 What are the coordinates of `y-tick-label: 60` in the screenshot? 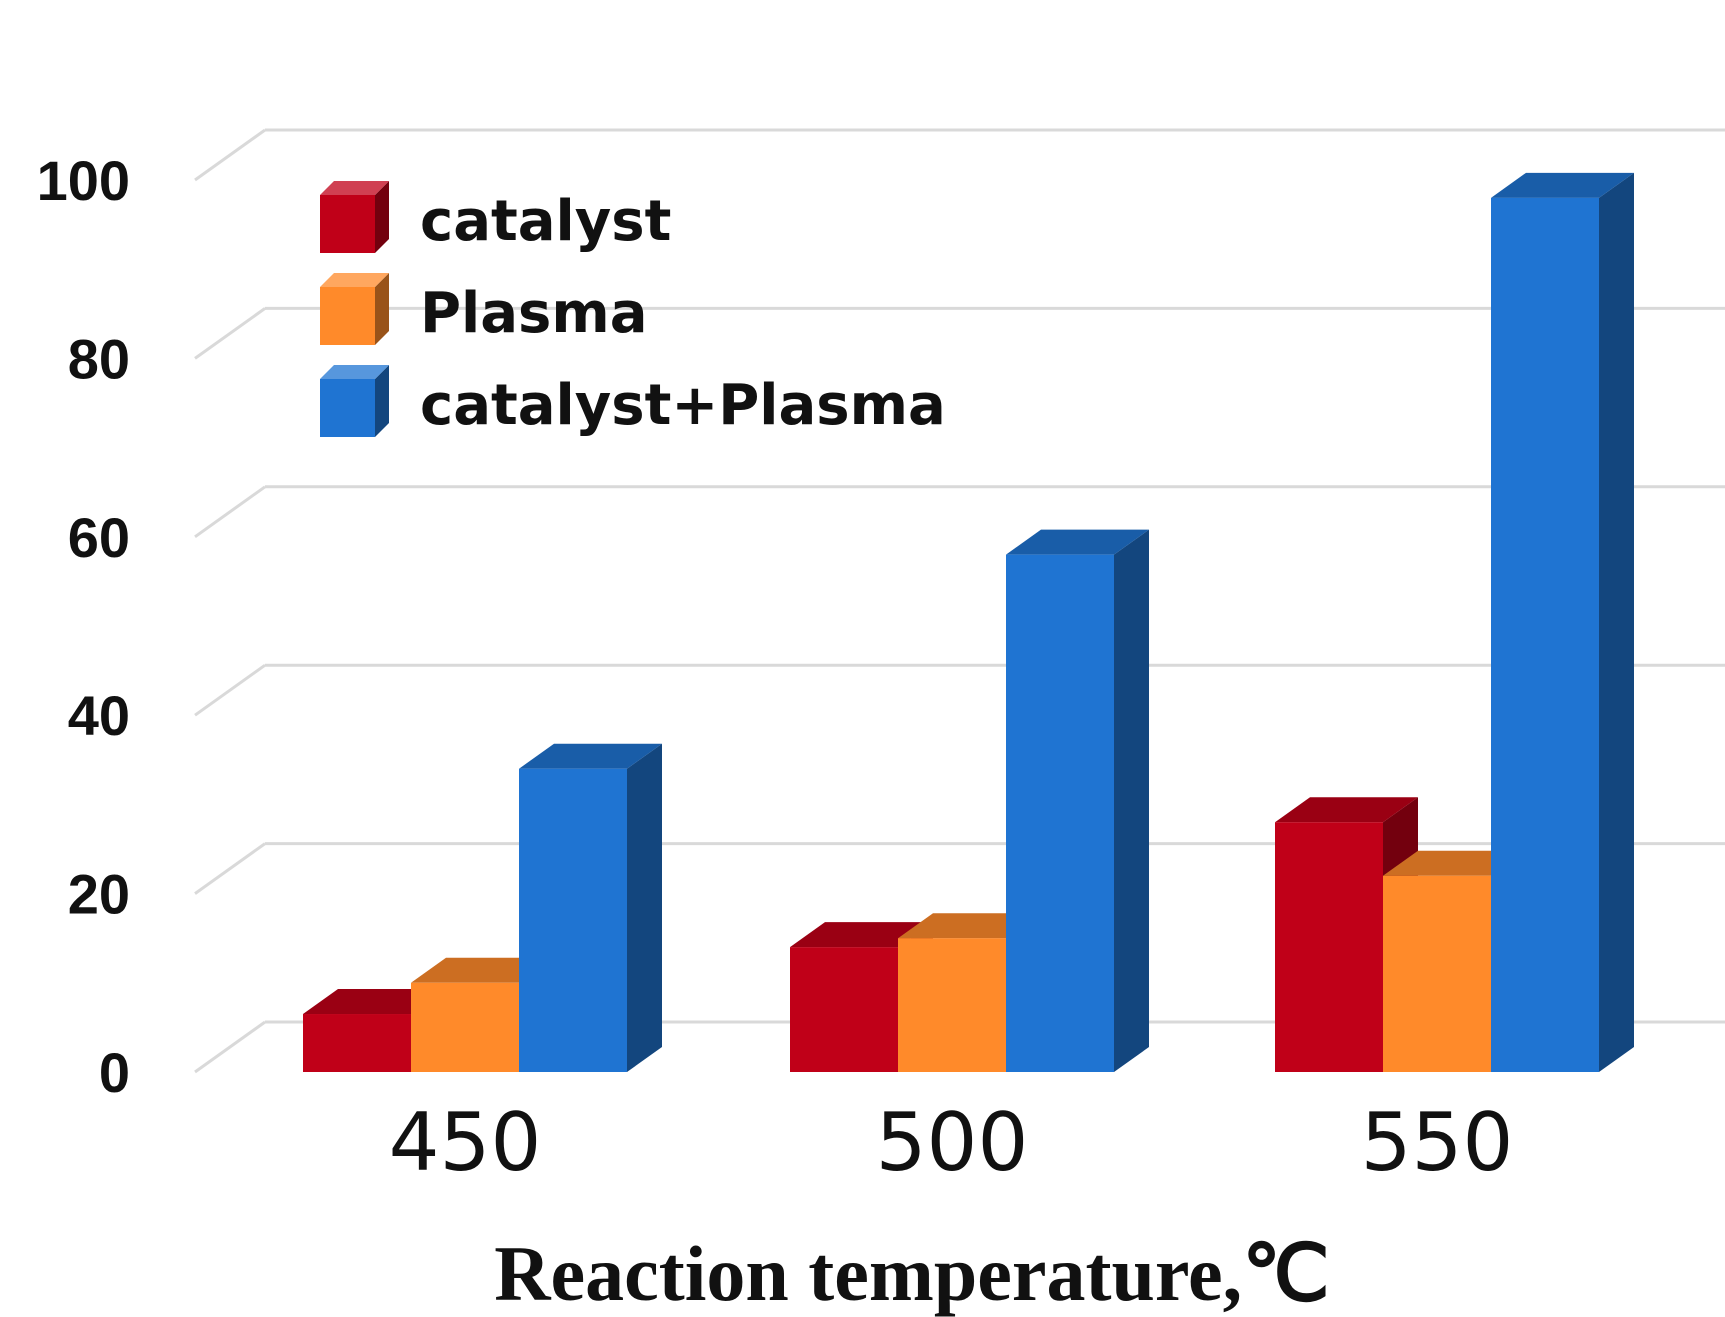 It's located at (99, 537).